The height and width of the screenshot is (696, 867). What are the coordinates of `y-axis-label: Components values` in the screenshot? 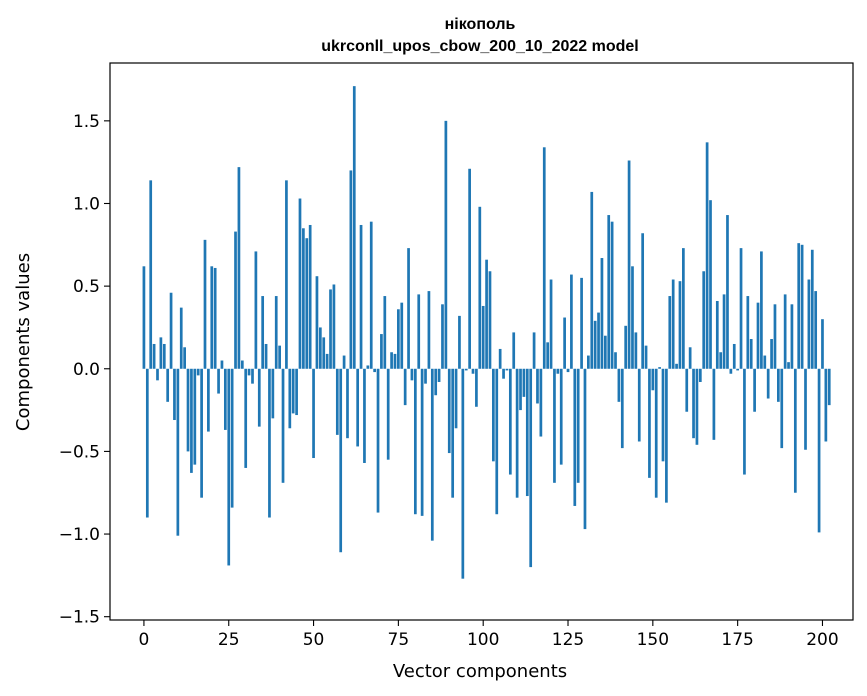 It's located at (23, 342).